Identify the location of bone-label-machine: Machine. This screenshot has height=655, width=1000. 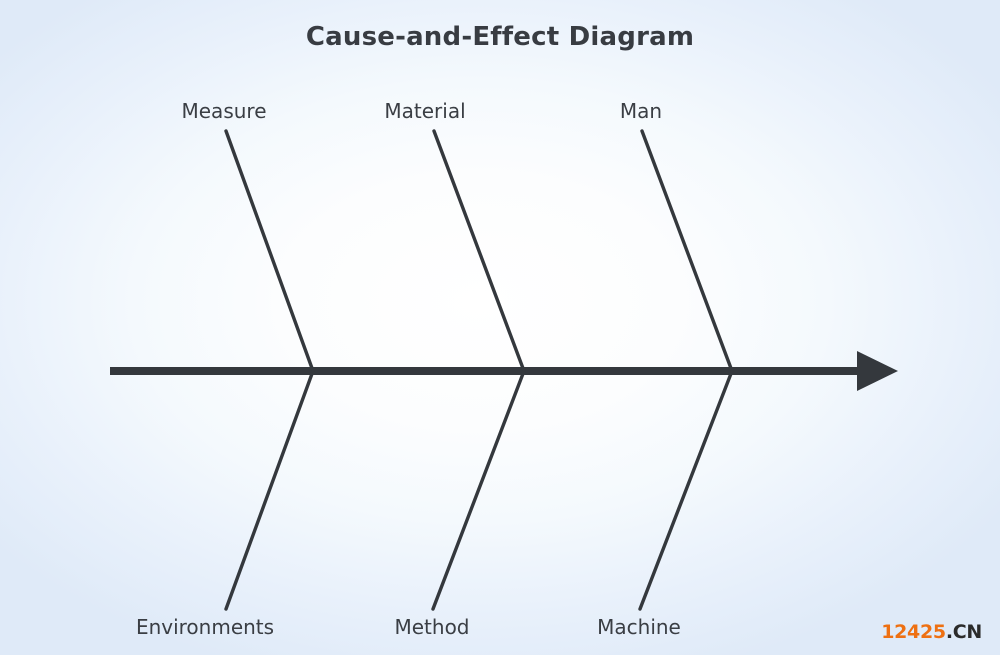
(639, 627).